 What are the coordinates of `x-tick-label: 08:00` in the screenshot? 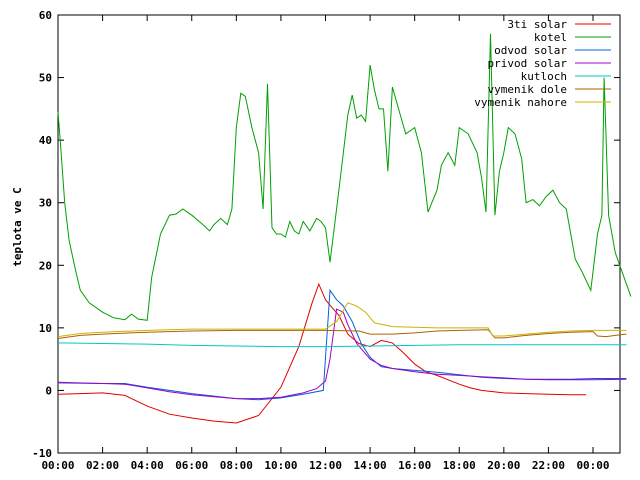 It's located at (236, 465).